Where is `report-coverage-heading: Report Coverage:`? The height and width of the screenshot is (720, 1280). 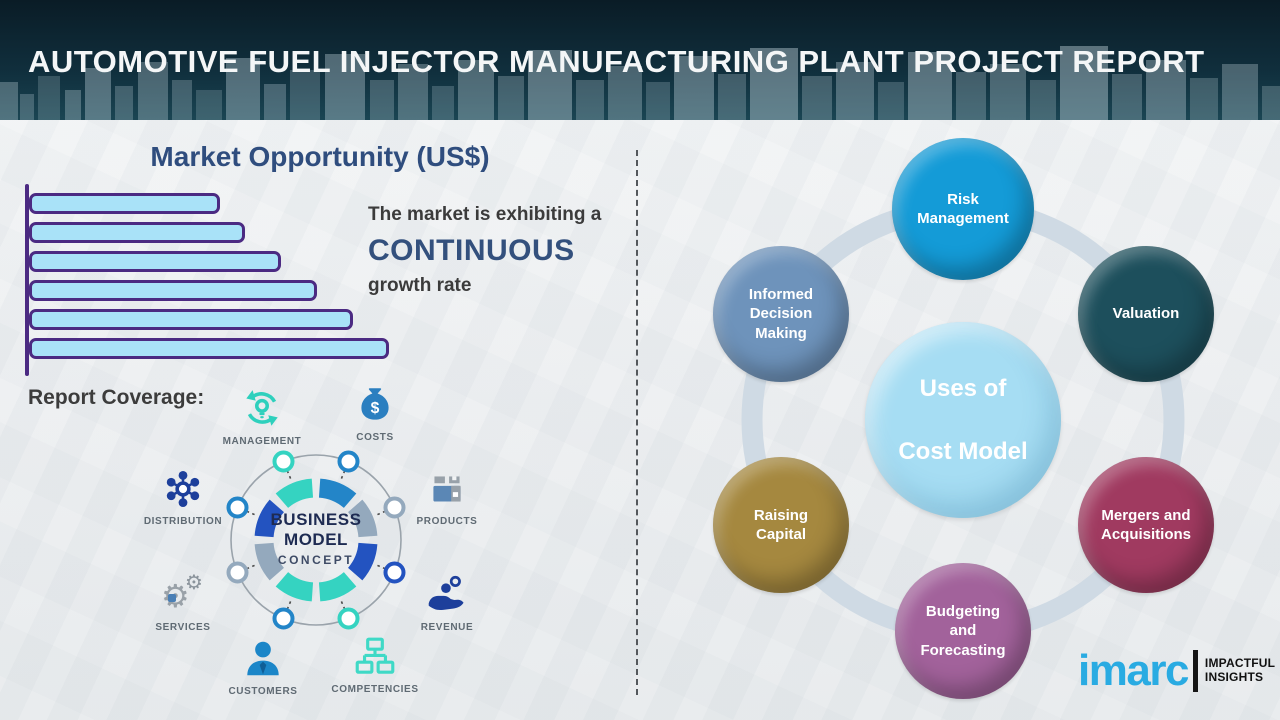 report-coverage-heading: Report Coverage: is located at coordinates (116, 397).